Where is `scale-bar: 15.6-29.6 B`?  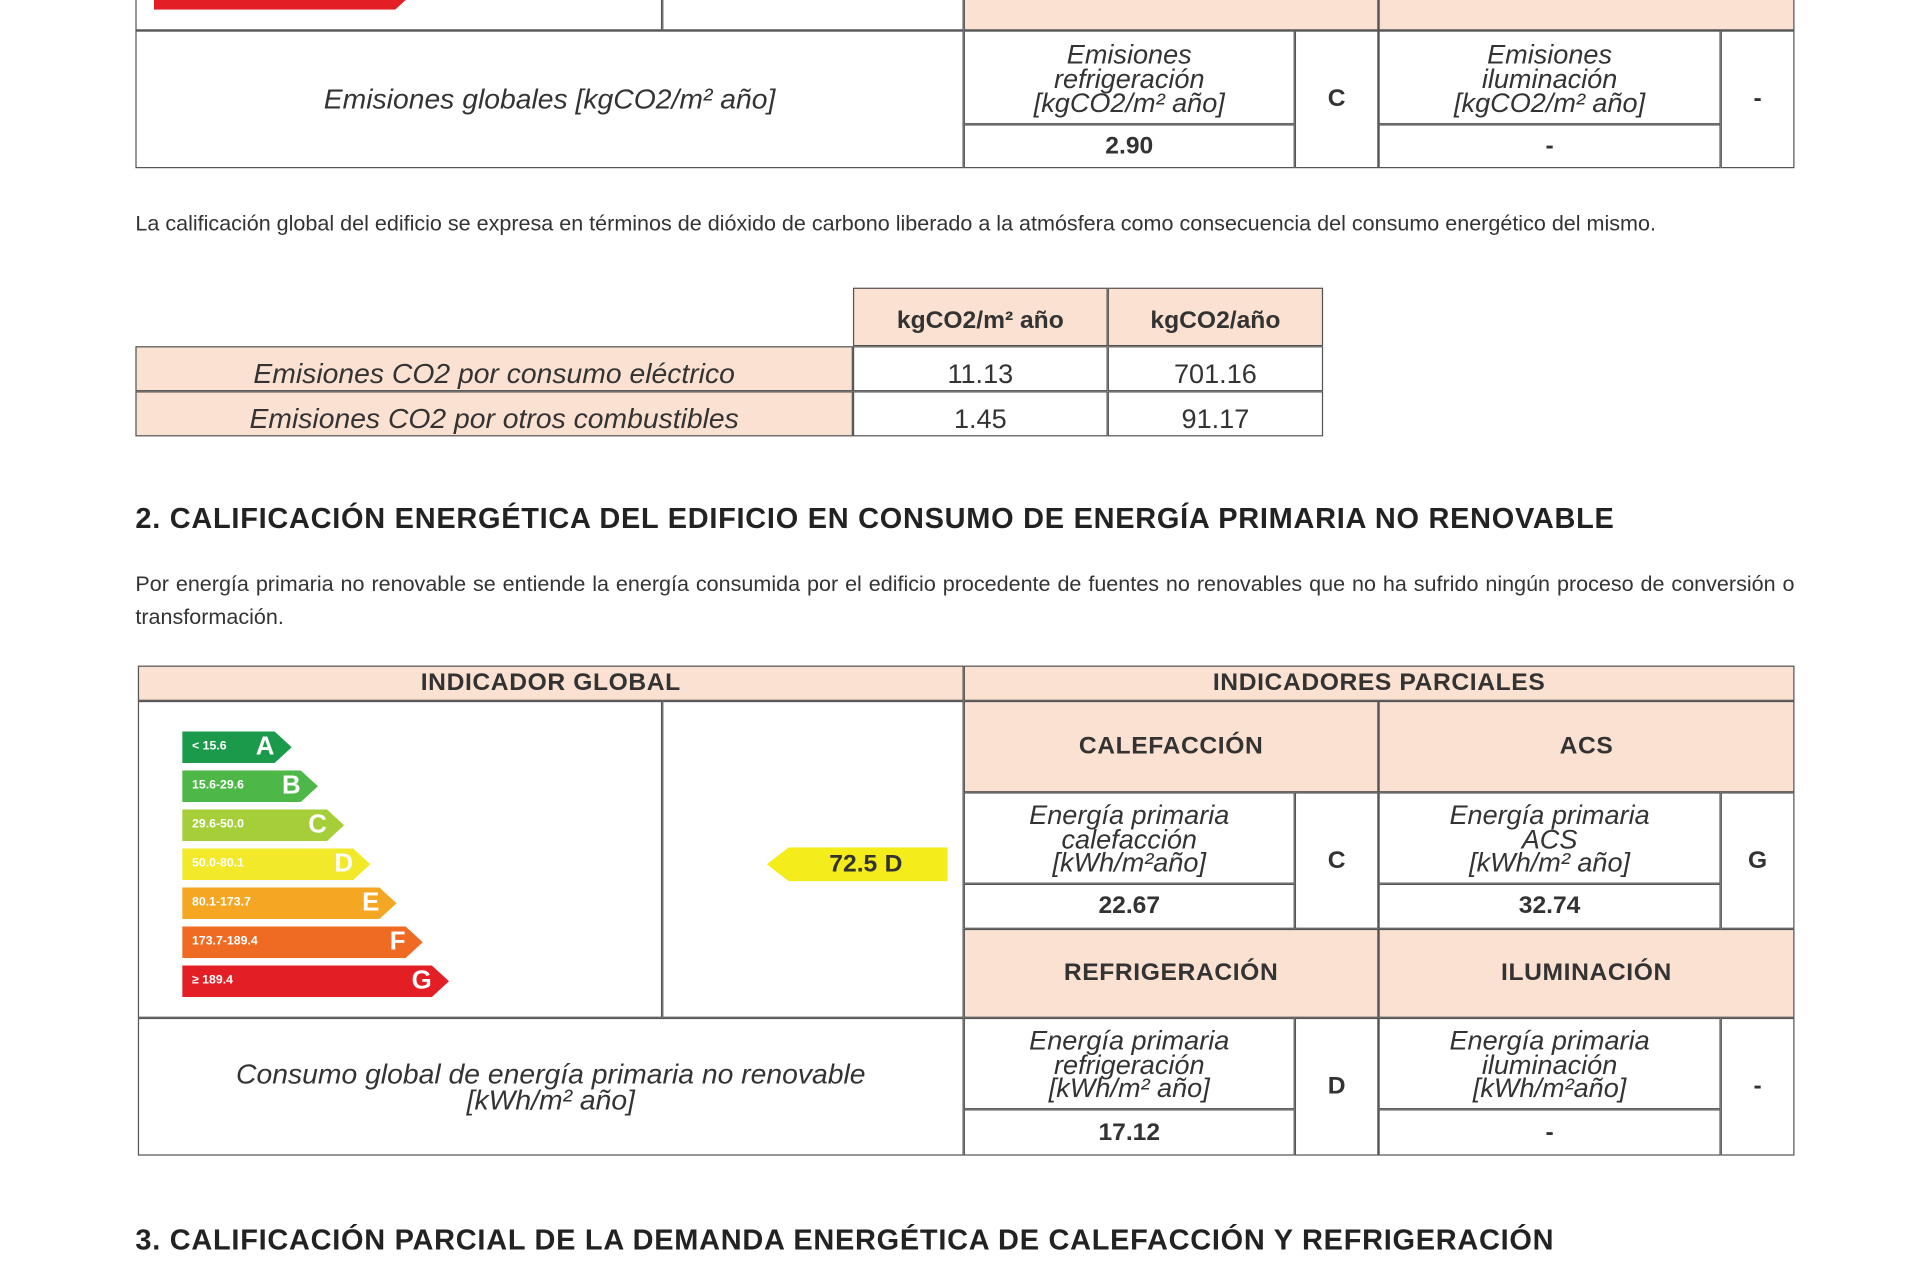 scale-bar: 15.6-29.6 B is located at coordinates (250, 786).